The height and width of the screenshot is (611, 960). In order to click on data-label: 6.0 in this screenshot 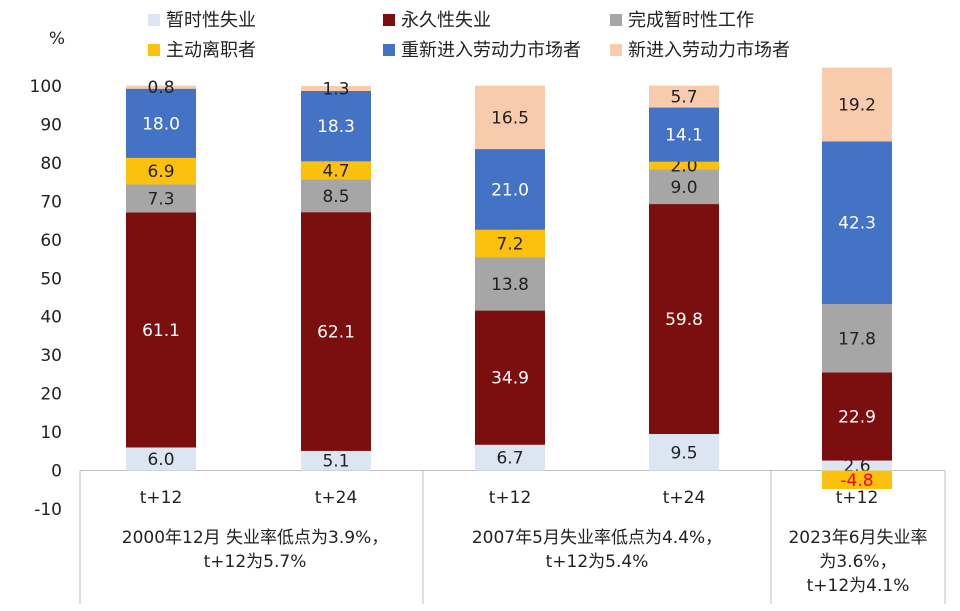, I will do `click(160, 460)`.